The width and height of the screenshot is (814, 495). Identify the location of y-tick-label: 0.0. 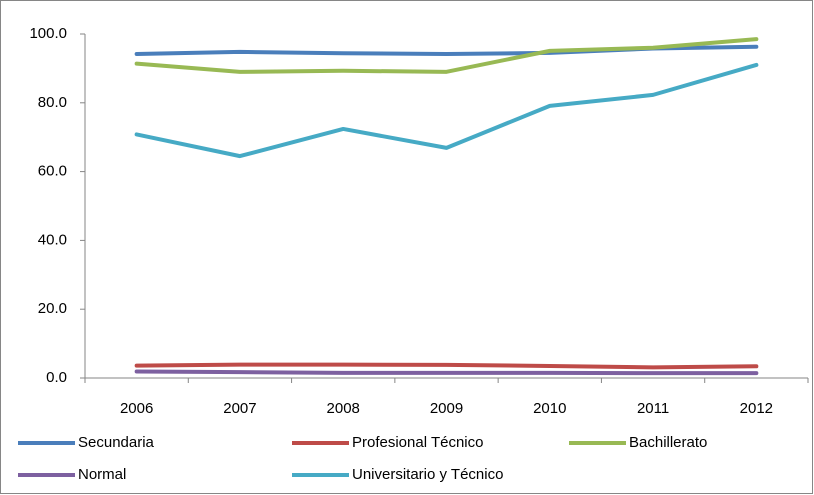
(56, 377).